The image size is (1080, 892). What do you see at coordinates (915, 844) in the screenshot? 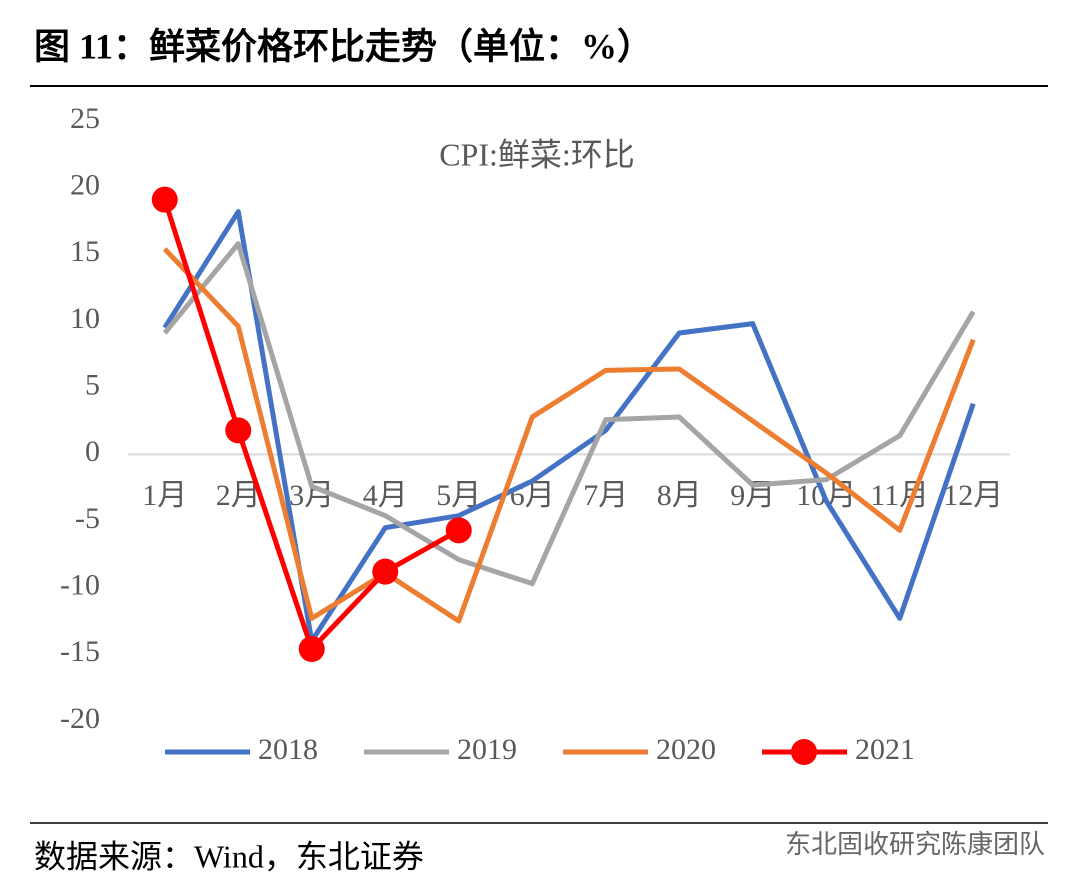
I see `watermark: 东北固收研究陈康团队` at bounding box center [915, 844].